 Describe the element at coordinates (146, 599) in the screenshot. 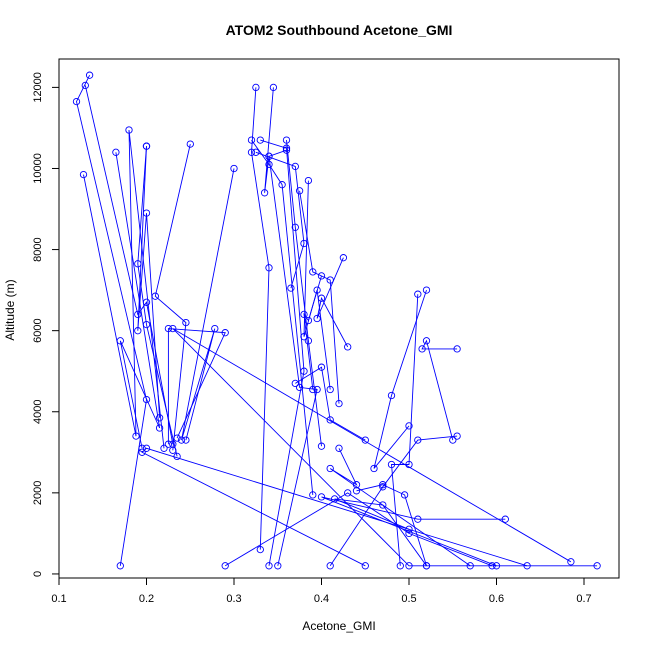

I see `x-tick-label: 0.2` at that location.